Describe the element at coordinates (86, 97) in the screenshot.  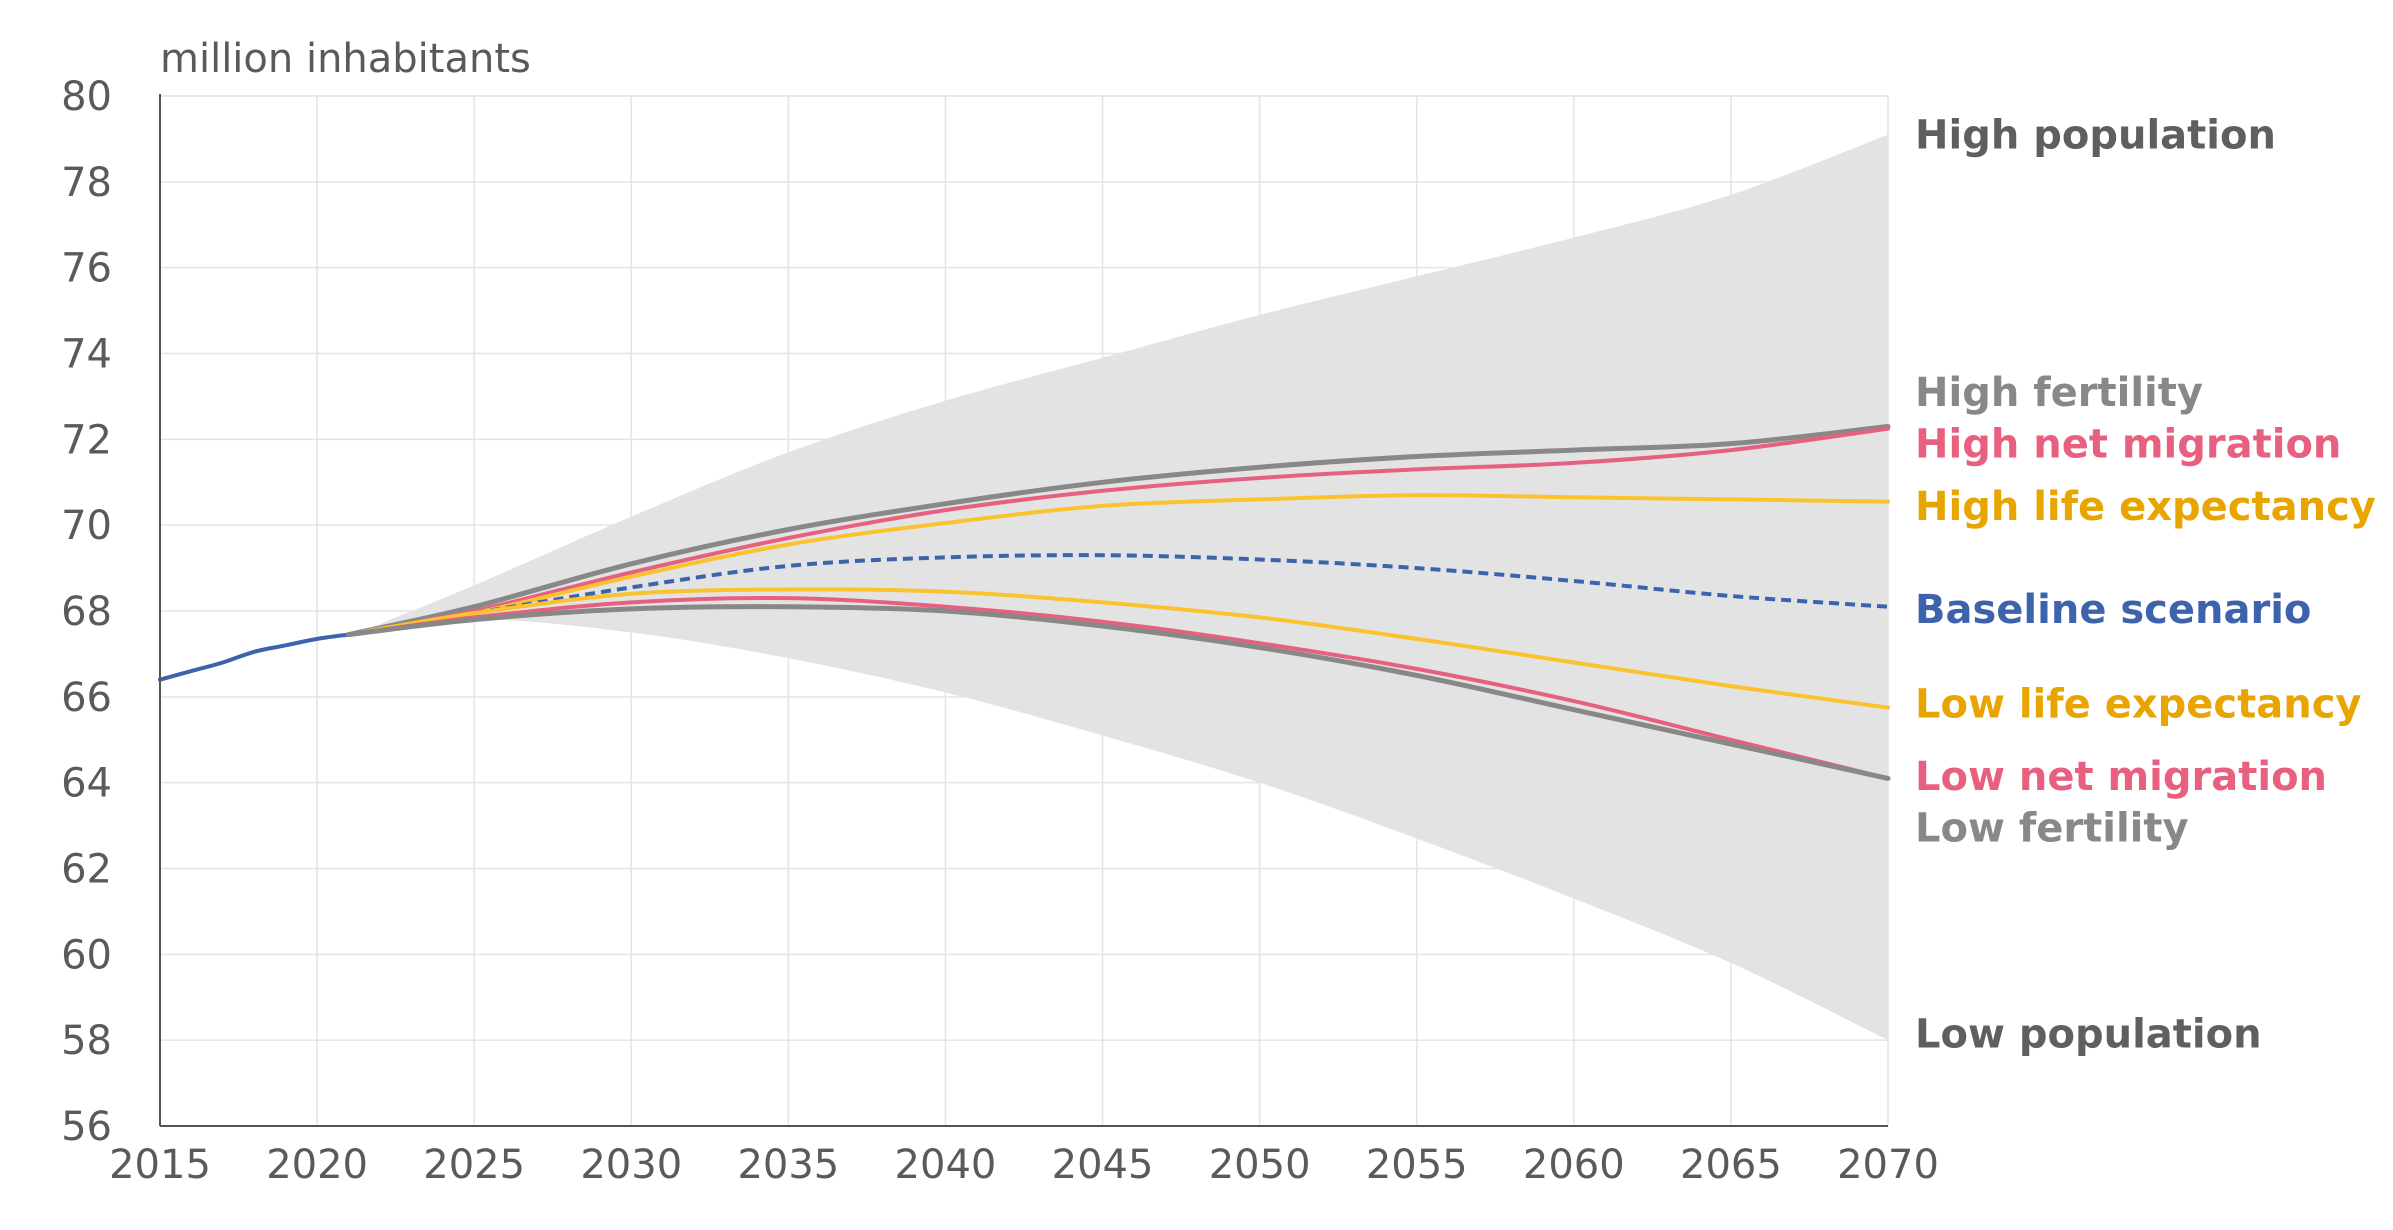
I see `y-tick-80: 80` at that location.